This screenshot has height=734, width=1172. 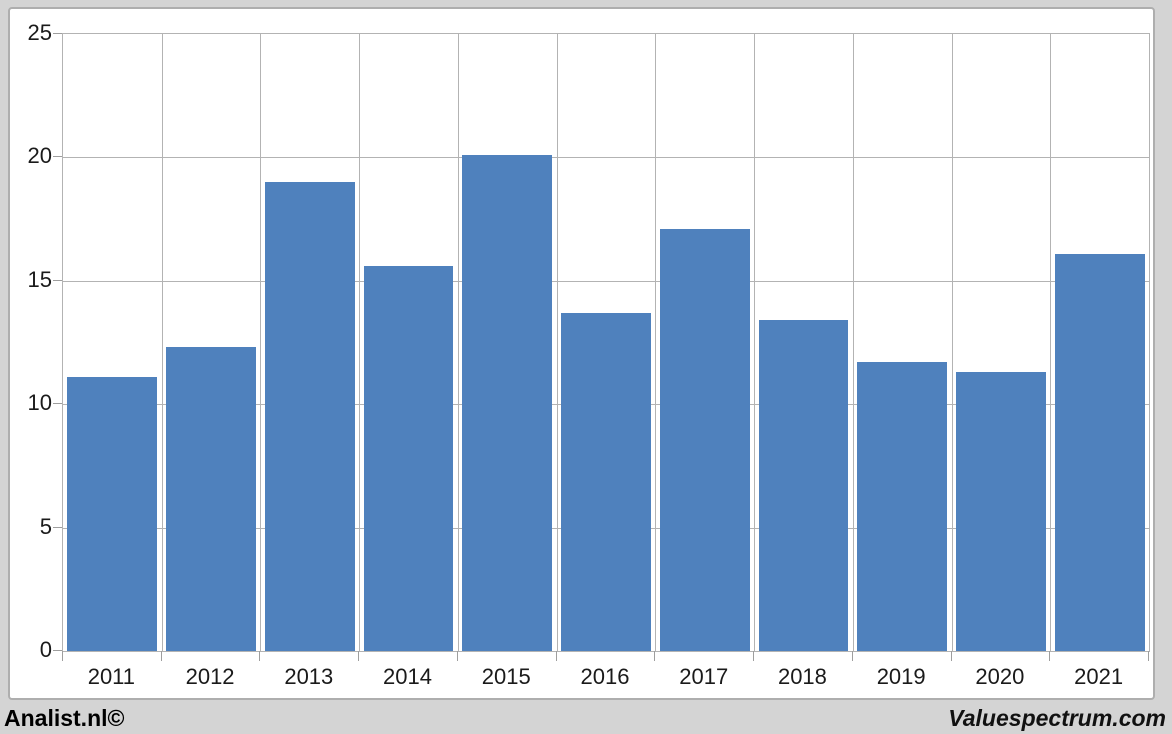 What do you see at coordinates (39, 156) in the screenshot?
I see `y-axis-label-20: 20` at bounding box center [39, 156].